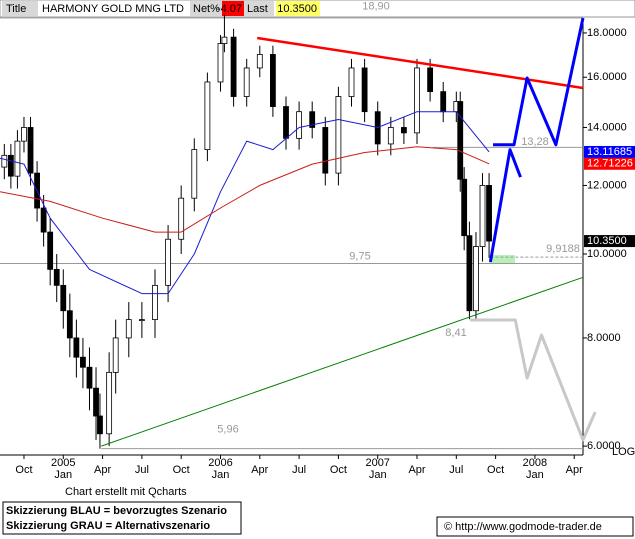  What do you see at coordinates (122, 518) in the screenshot?
I see `note-box` at bounding box center [122, 518].